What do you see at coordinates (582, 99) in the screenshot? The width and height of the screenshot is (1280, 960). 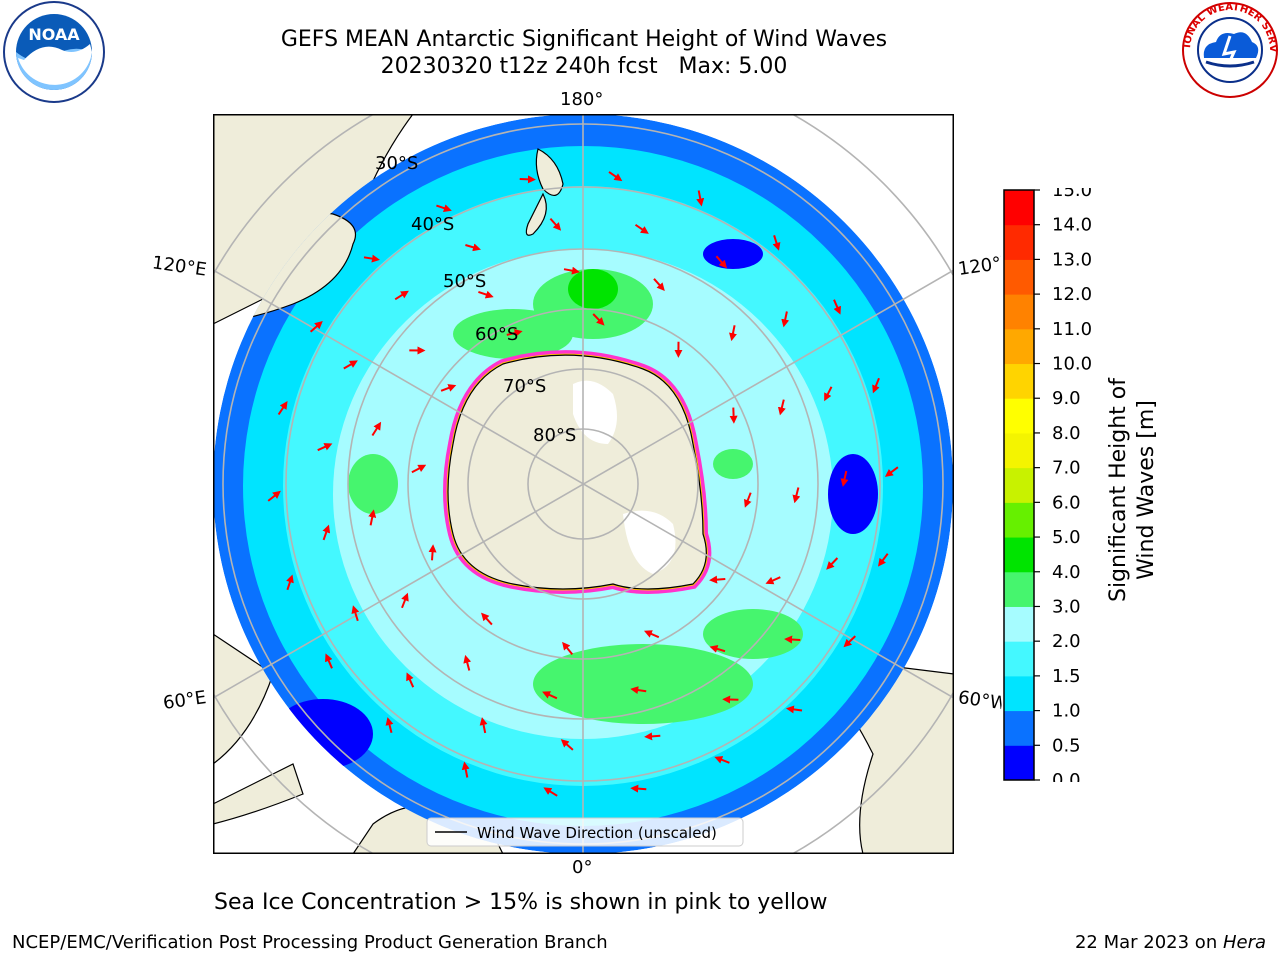 I see `lon-label-180: 180°` at bounding box center [582, 99].